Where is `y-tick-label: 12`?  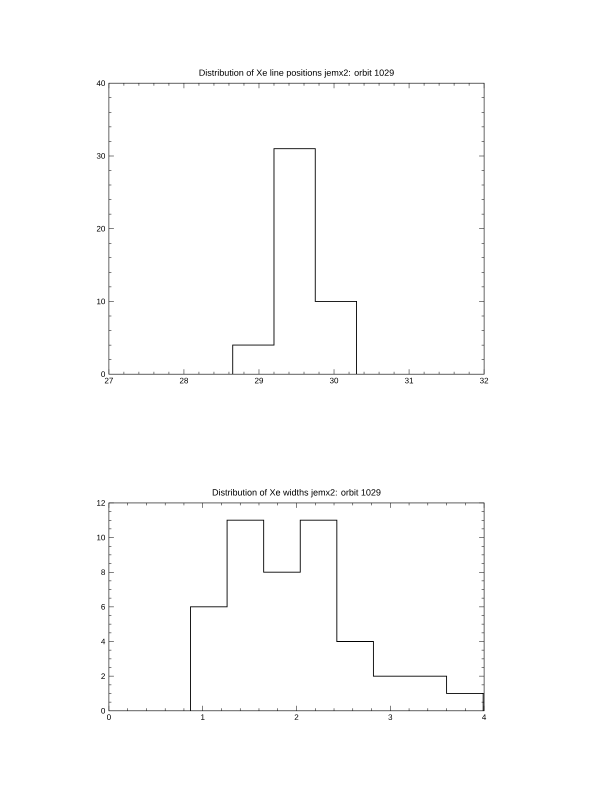 y-tick-label: 12 is located at coordinates (101, 503).